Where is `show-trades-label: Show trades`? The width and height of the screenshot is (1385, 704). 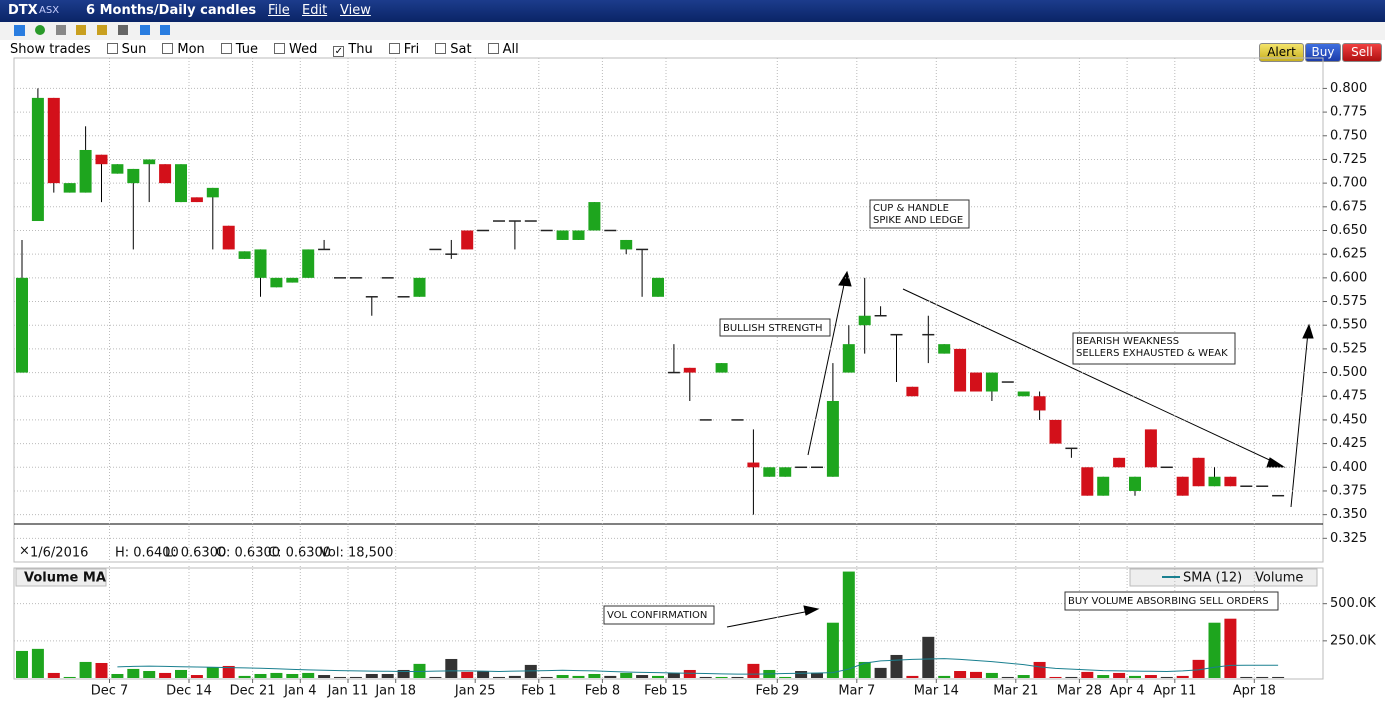
show-trades-label: Show trades is located at coordinates (50, 49).